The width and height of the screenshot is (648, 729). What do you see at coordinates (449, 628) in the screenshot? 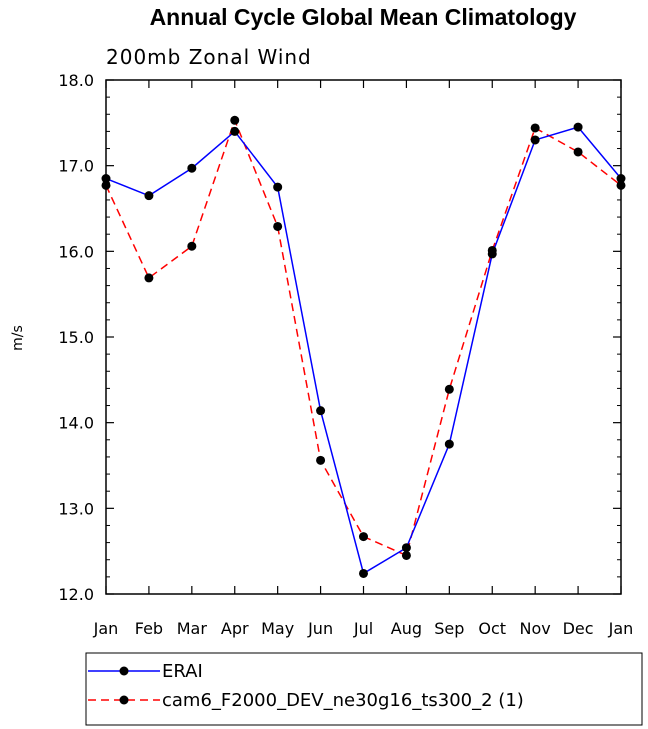
I see `x-tick-label: Sep` at bounding box center [449, 628].